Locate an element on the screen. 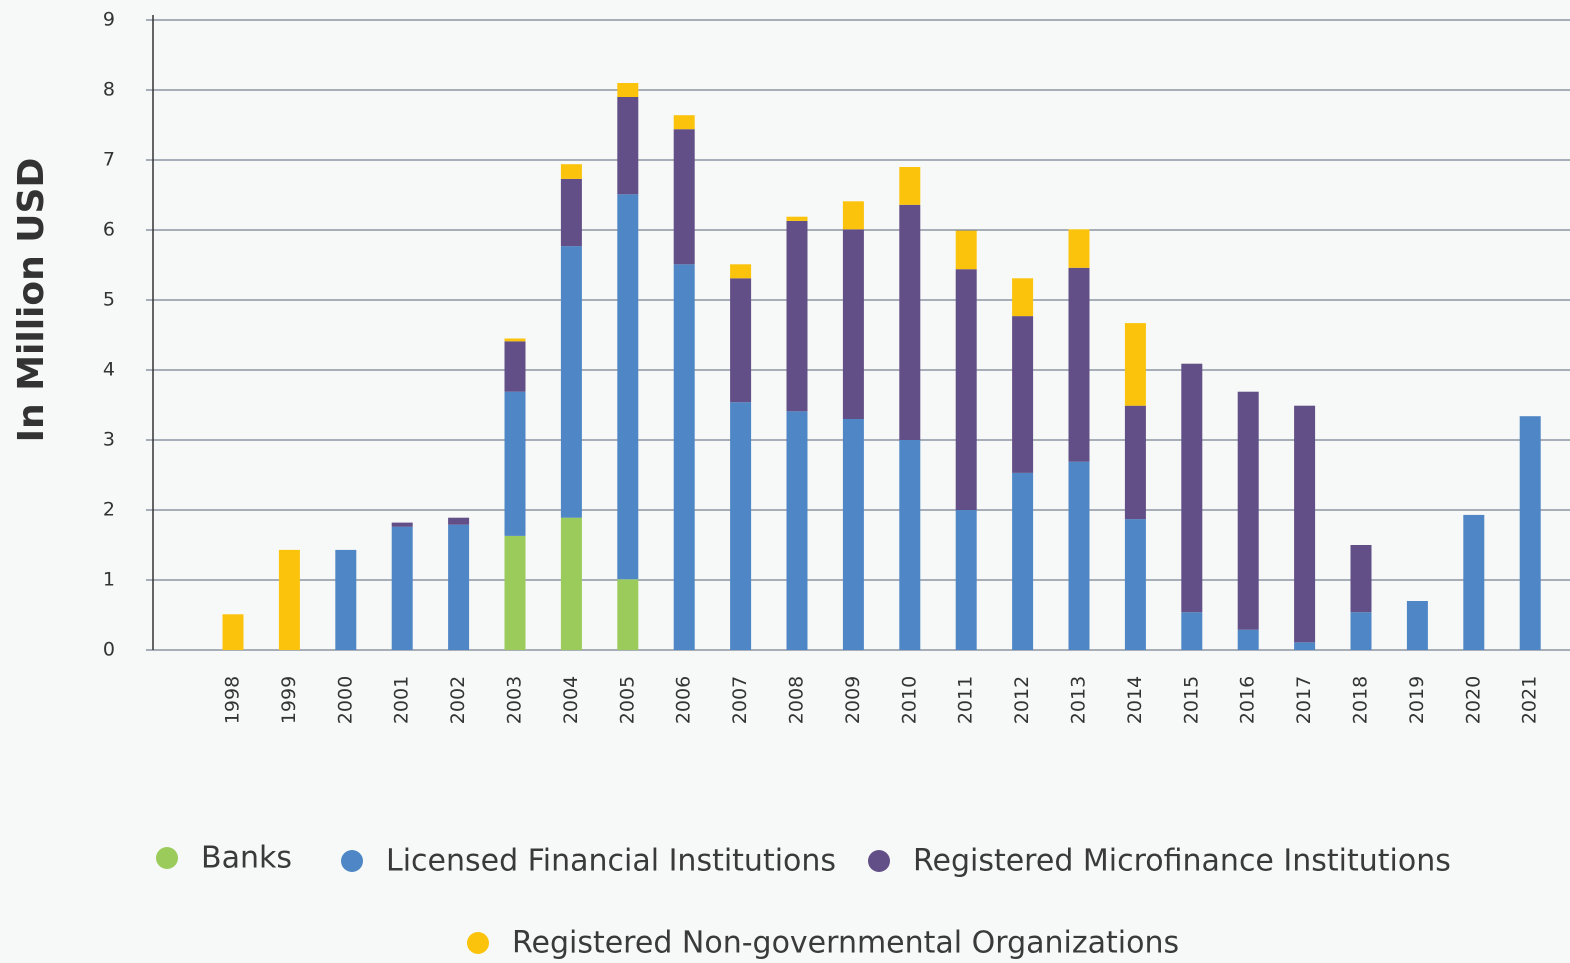 This screenshot has width=1570, height=963. y-tick-label: 3 is located at coordinates (109, 440).